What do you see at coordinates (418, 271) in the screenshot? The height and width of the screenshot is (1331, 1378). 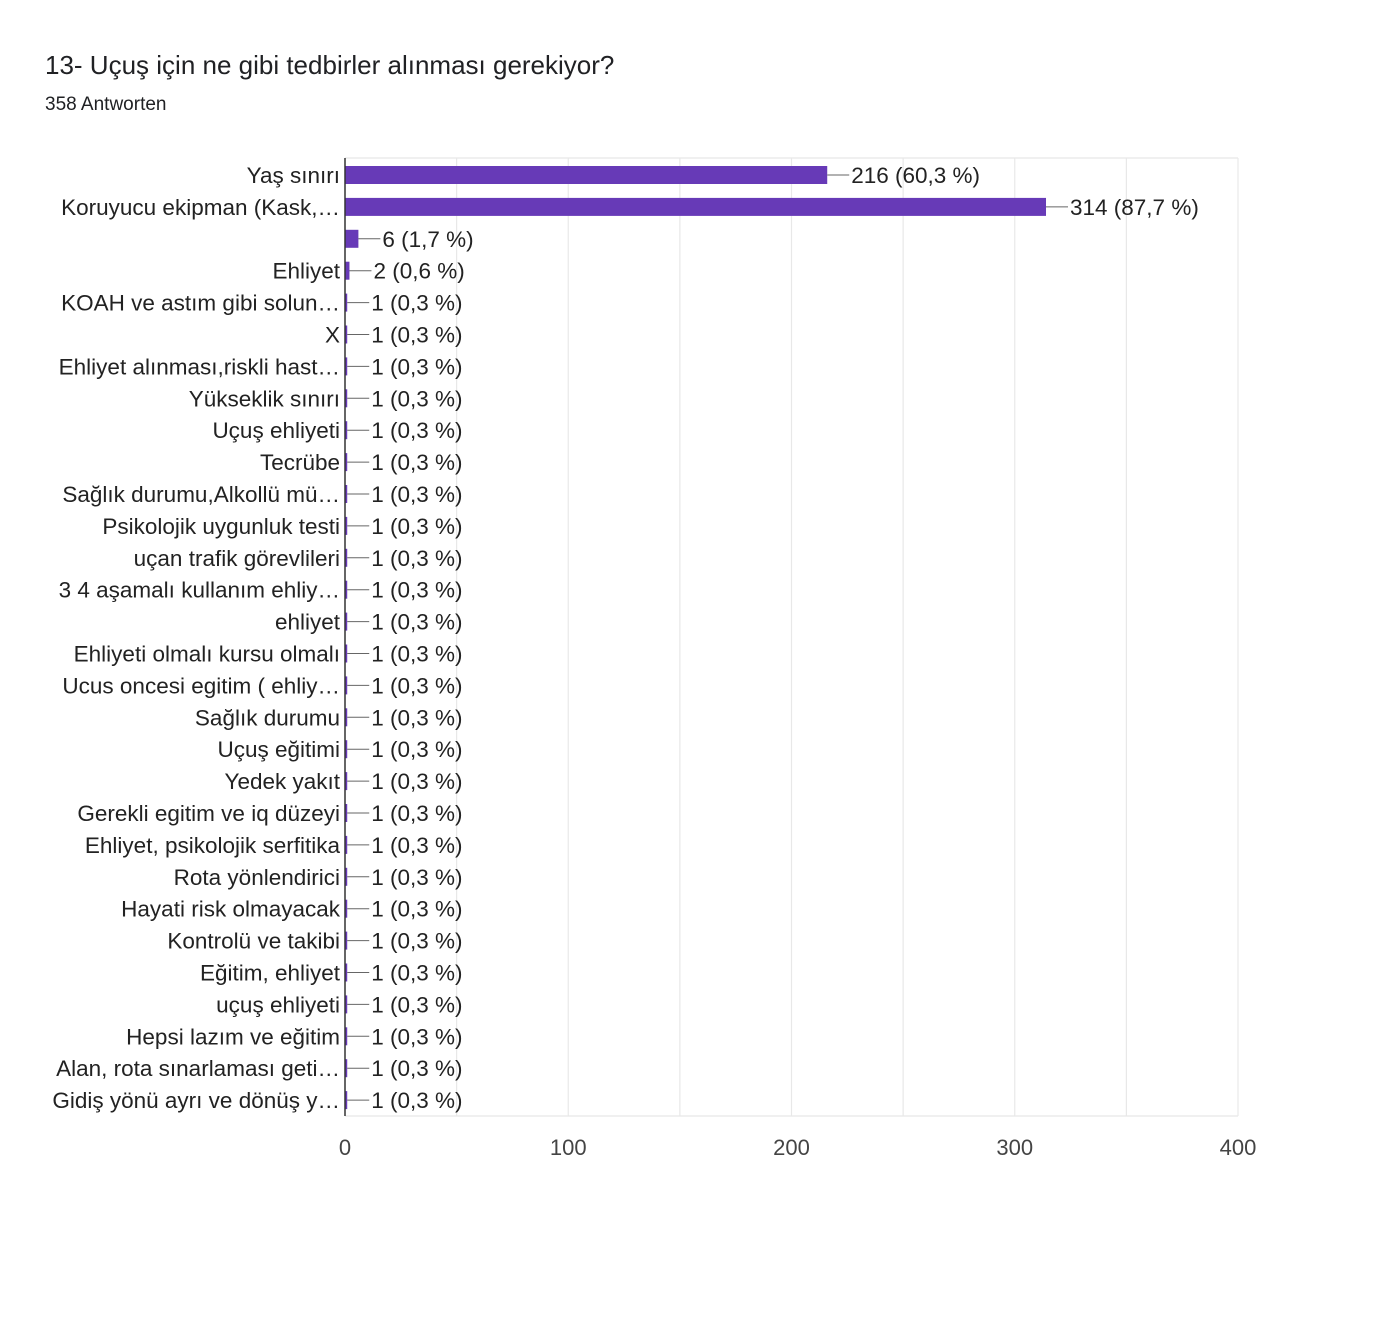 I see `data-label: 2 (0,6 %)` at bounding box center [418, 271].